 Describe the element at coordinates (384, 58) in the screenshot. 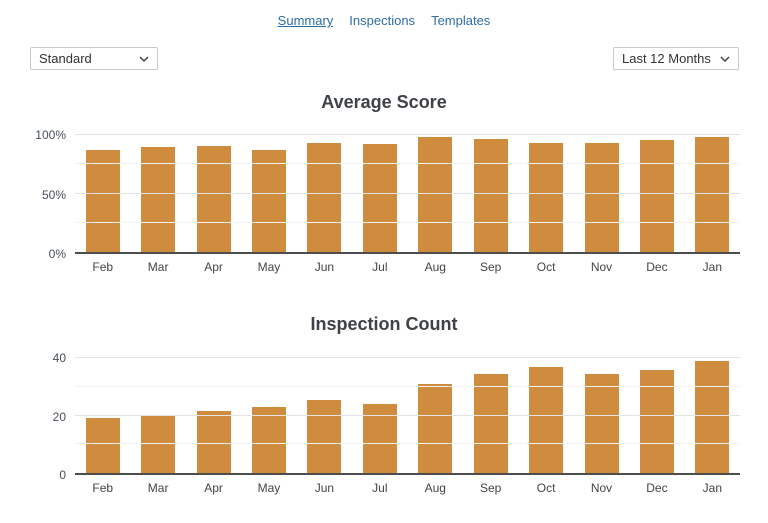

I see `filter-controls: Standard Last 12 Months` at that location.